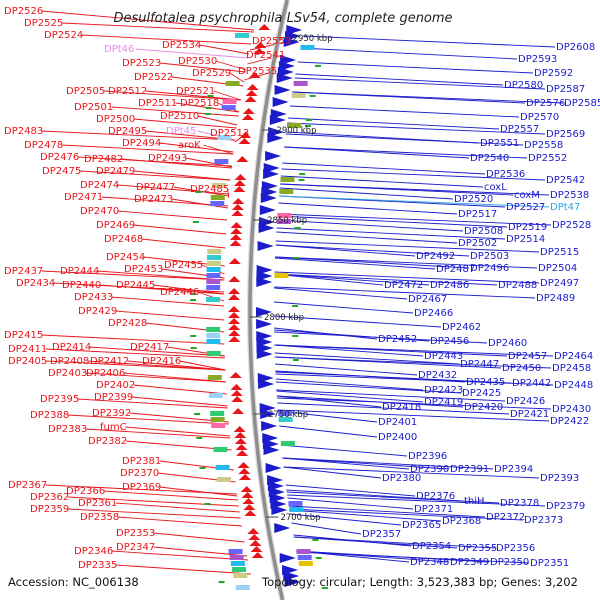 Image resolution: width=600 pixels, height=600 pixels. I want to click on right-gene-label: DP2419, so click(443, 402).